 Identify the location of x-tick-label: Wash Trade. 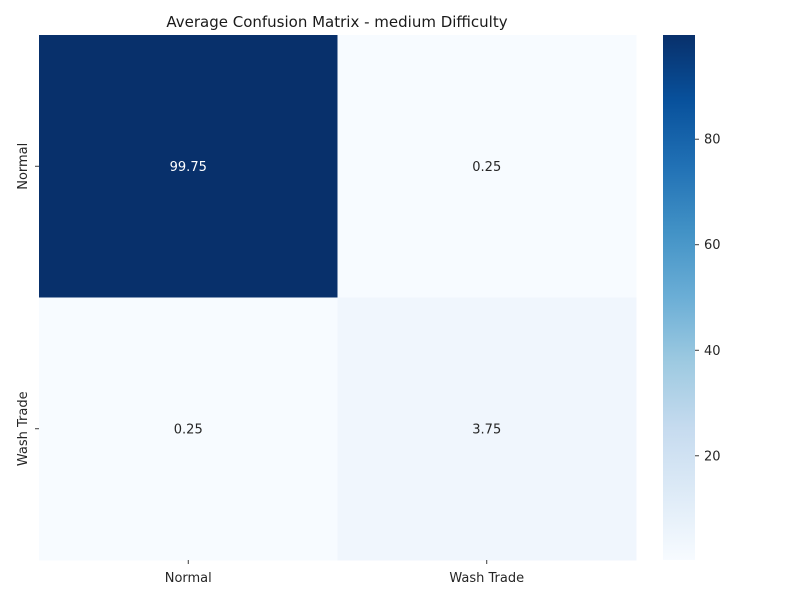
(486, 578).